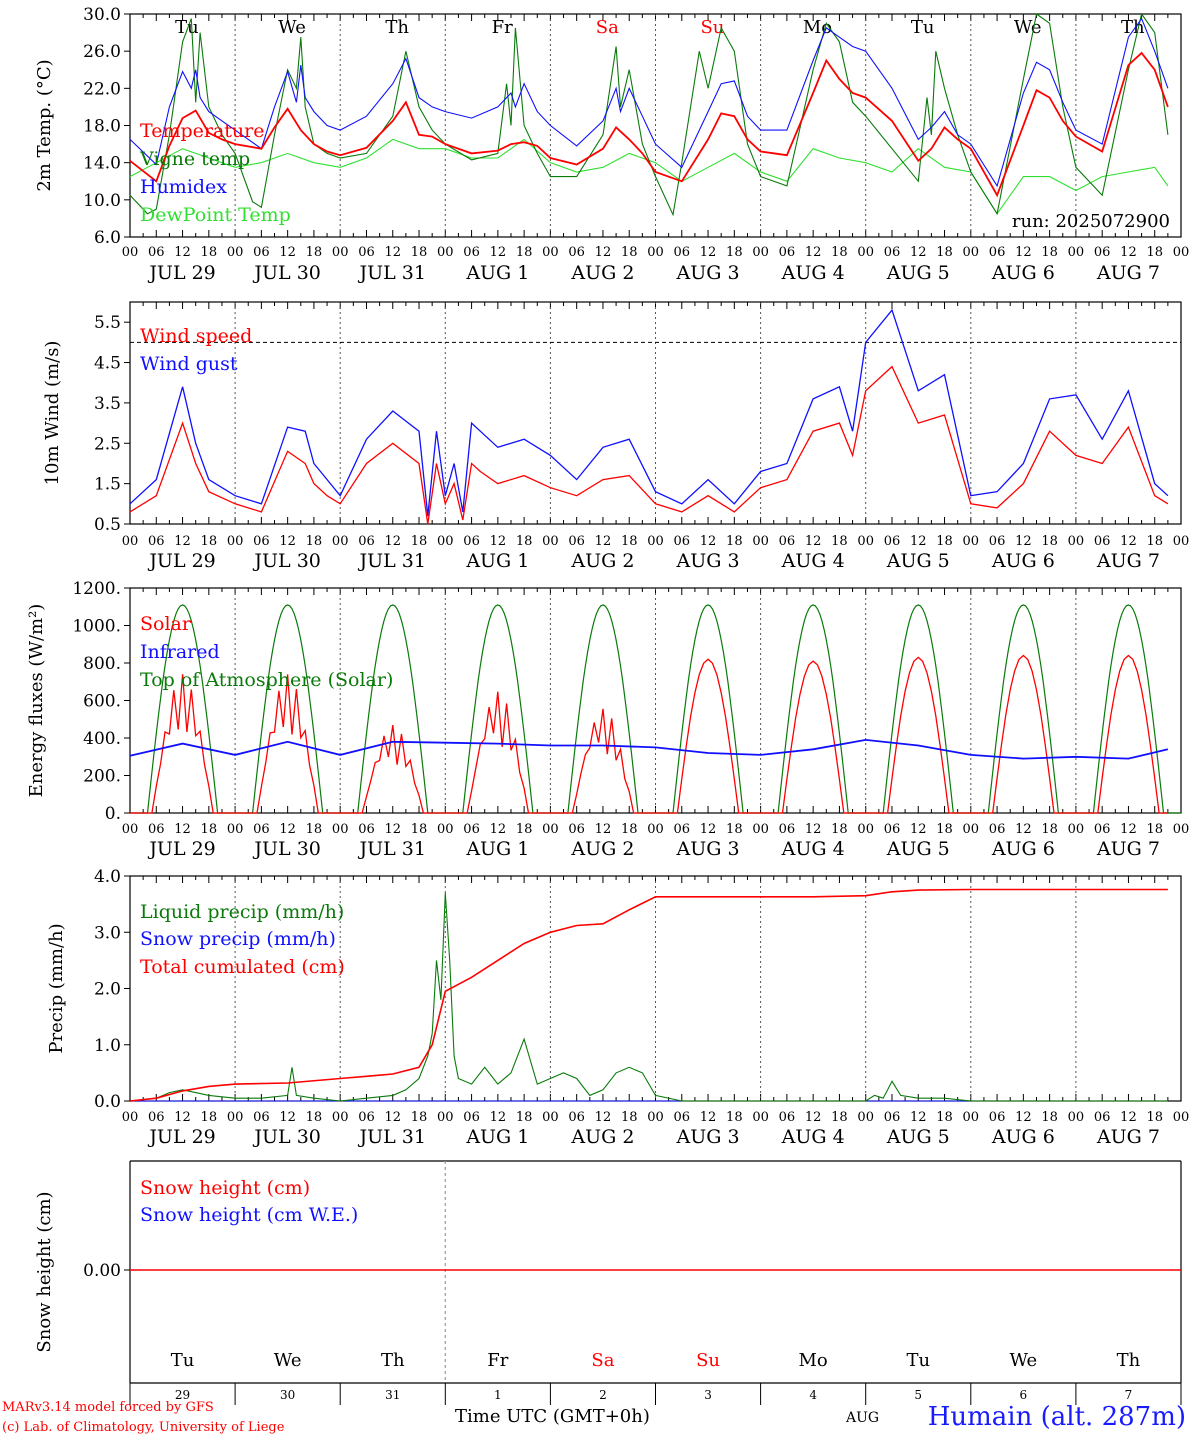 The width and height of the screenshot is (1194, 1440). Describe the element at coordinates (1091, 221) in the screenshot. I see `run-annotation: run: 2025072900` at that location.